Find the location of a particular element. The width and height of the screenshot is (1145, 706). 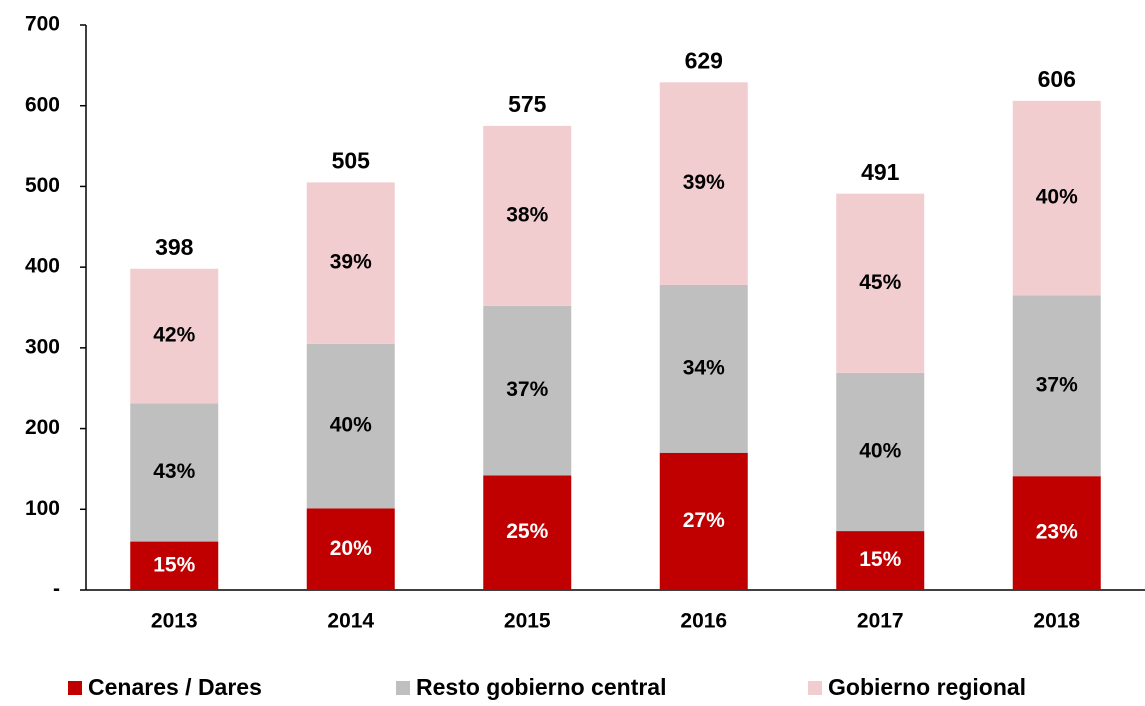

segment-label: 34% is located at coordinates (704, 367).